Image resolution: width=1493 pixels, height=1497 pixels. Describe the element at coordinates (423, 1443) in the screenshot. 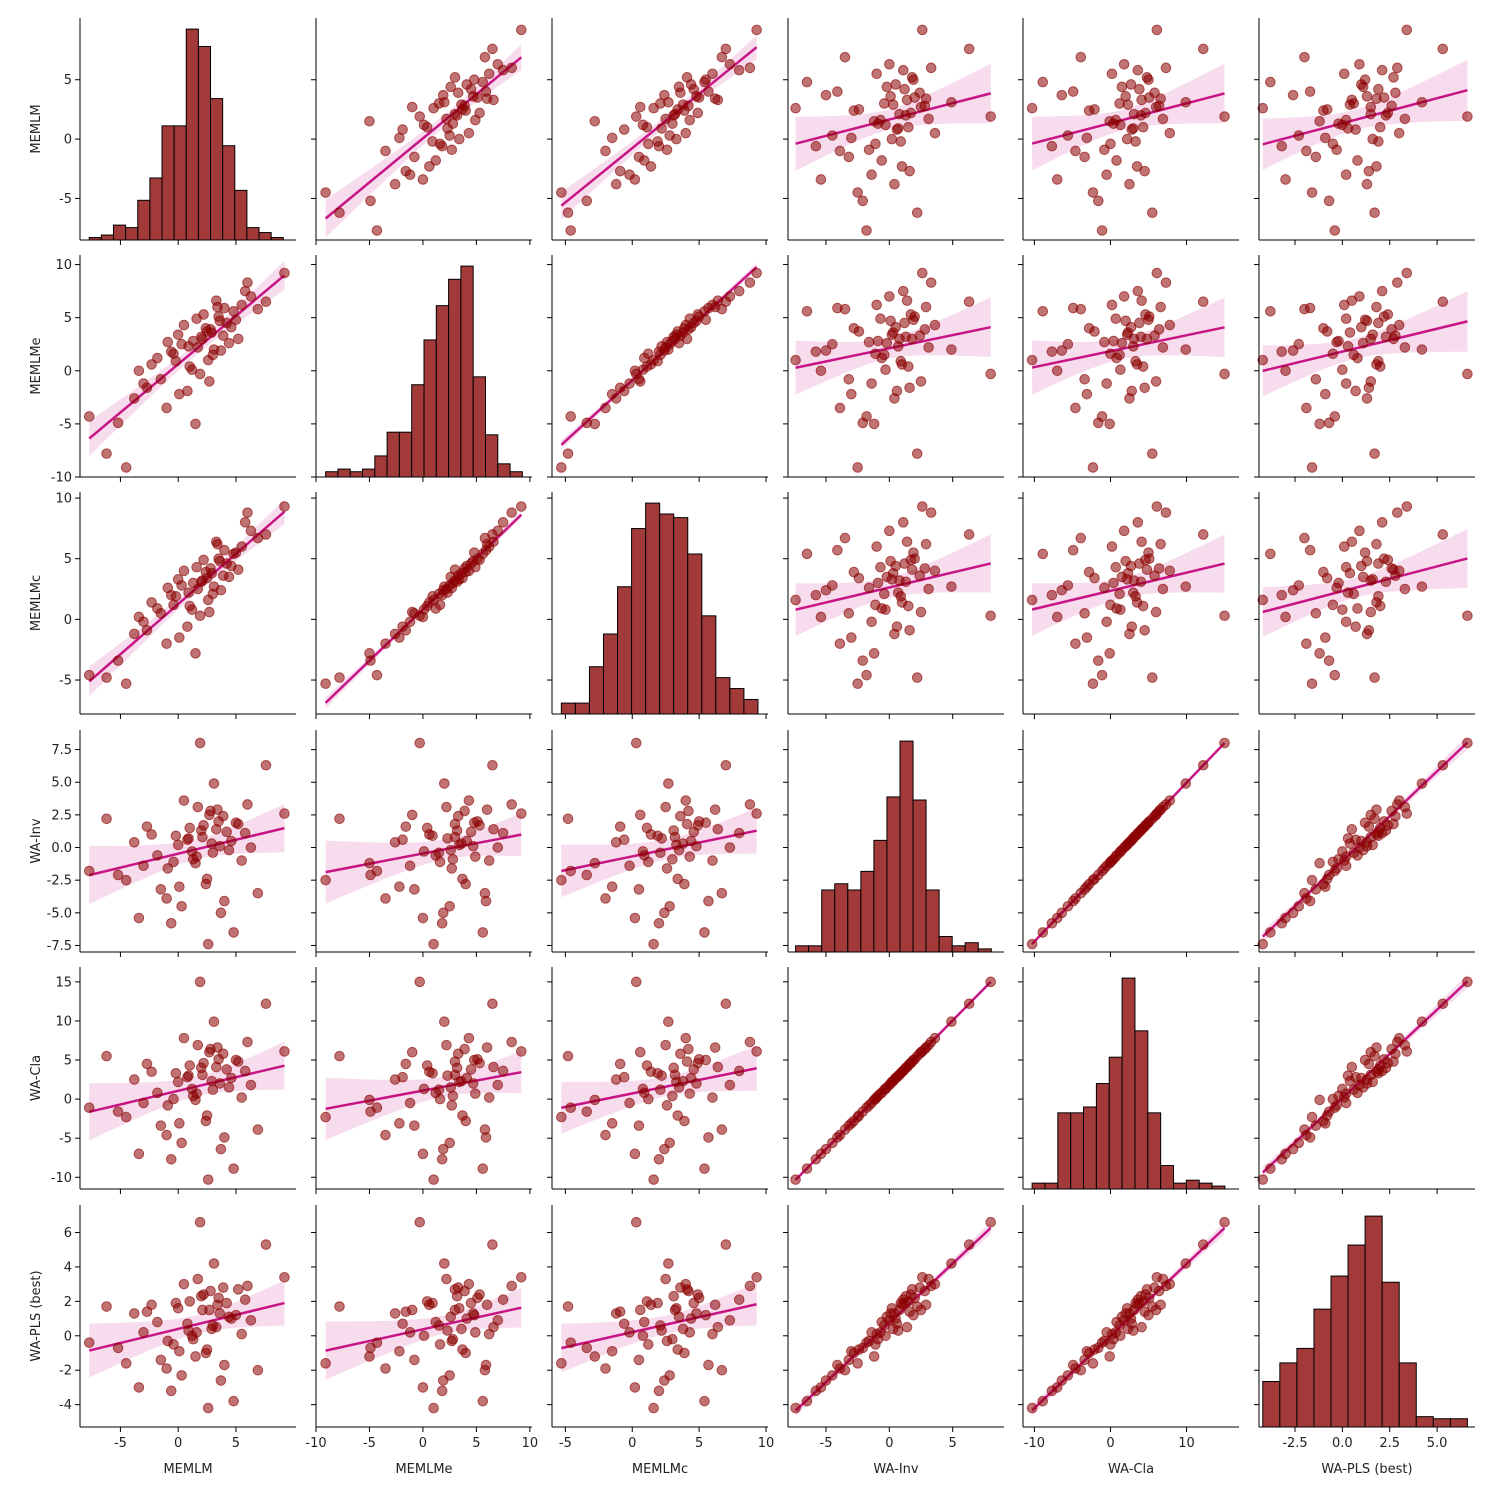

I see `x-tick-label: 0` at that location.